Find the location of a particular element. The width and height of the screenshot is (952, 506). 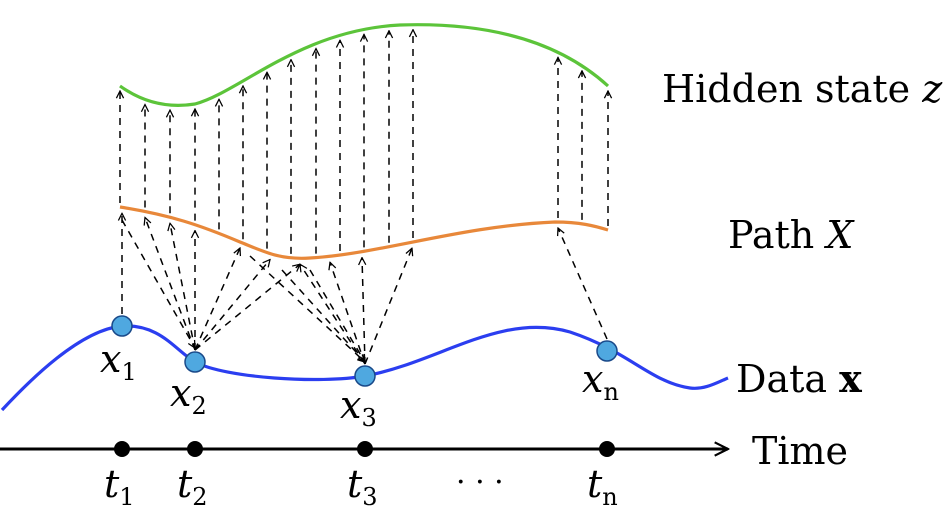

data-point-x3 is located at coordinates (365, 376).